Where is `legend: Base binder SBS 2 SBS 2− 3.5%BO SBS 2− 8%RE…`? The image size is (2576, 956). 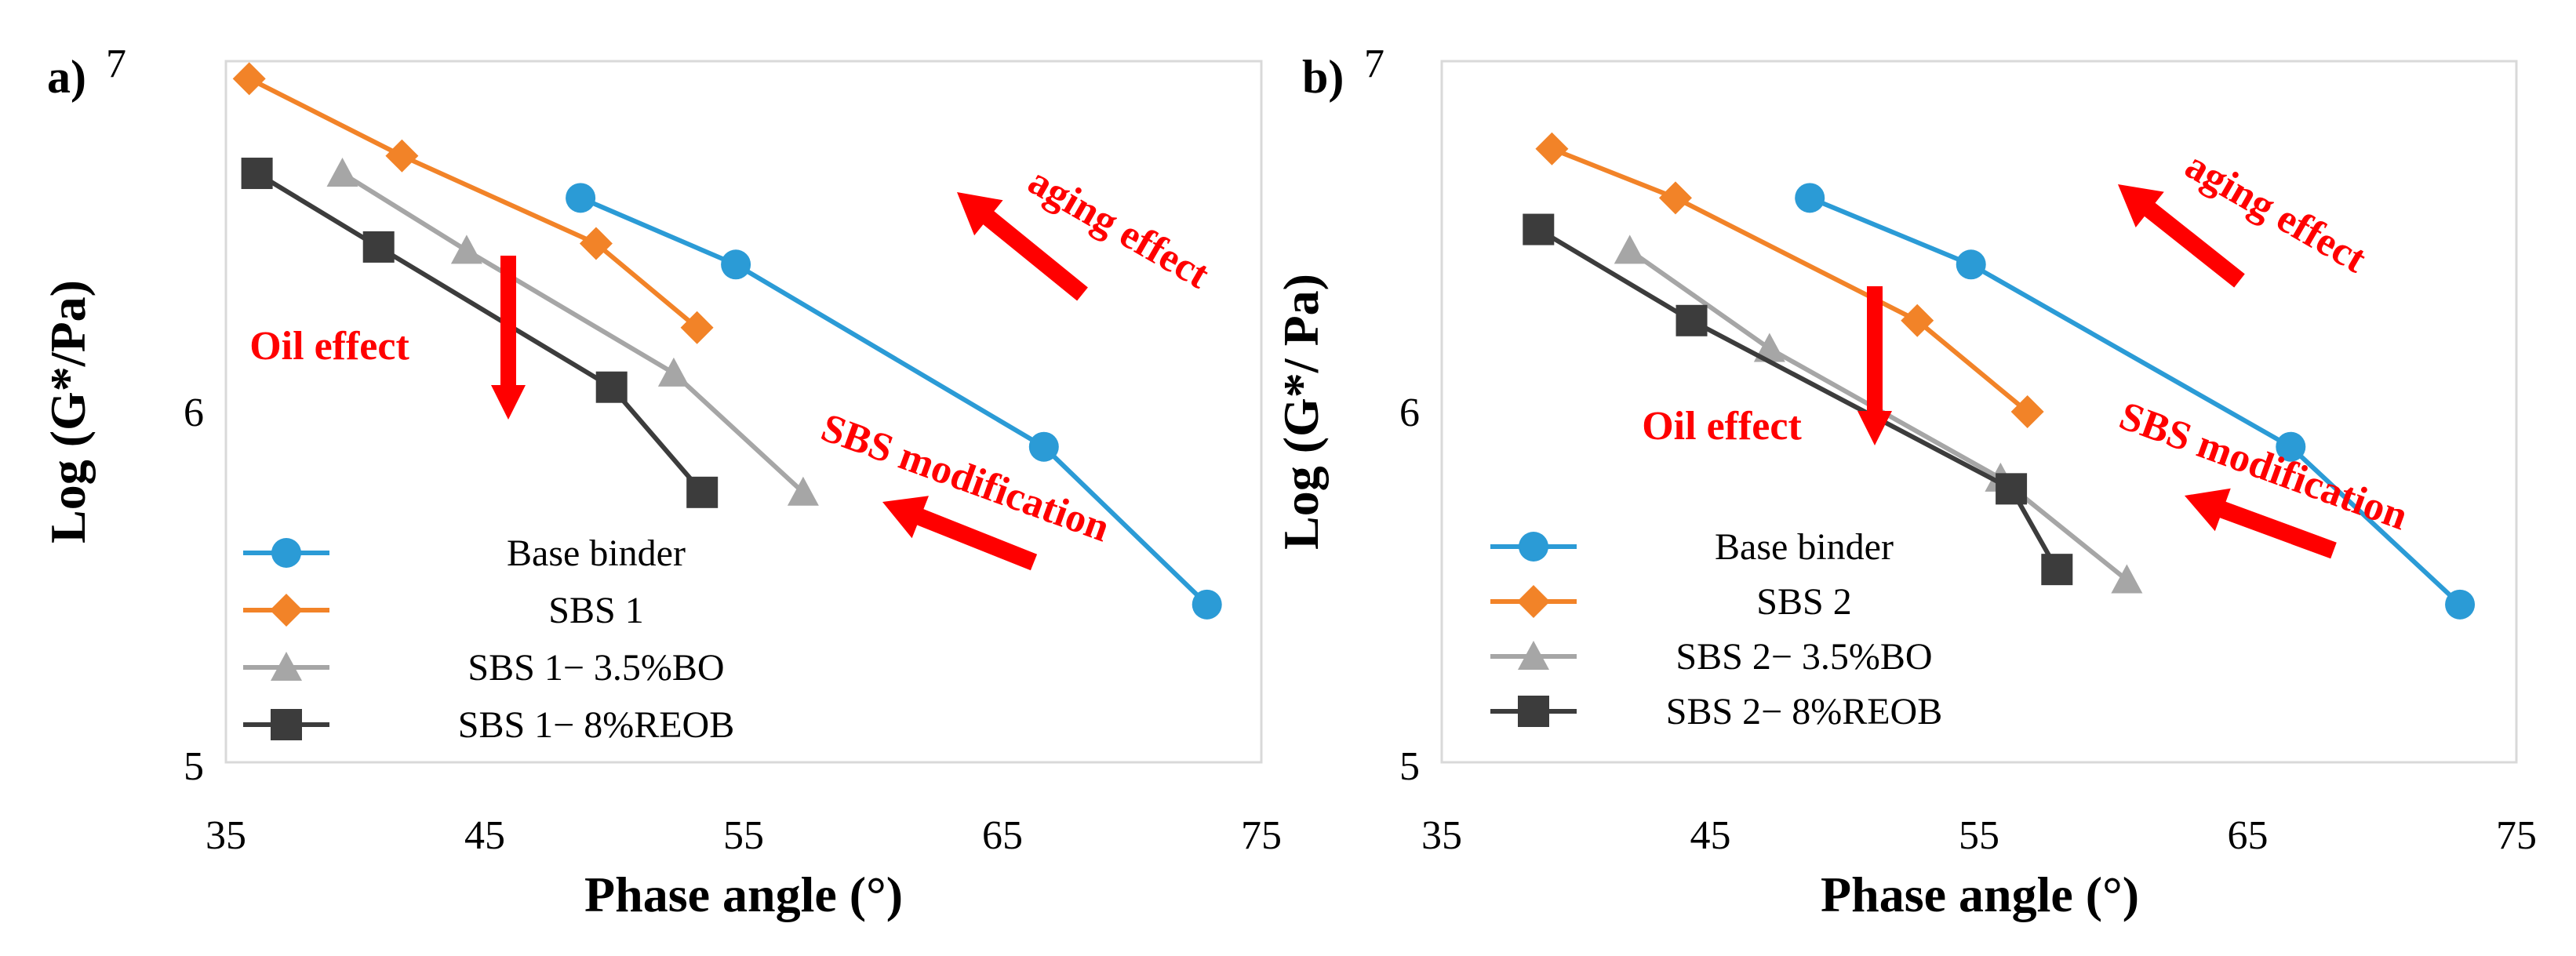 legend: Base binder SBS 2 SBS 2− 3.5%BO SBS 2− 8%RE… is located at coordinates (1716, 629).